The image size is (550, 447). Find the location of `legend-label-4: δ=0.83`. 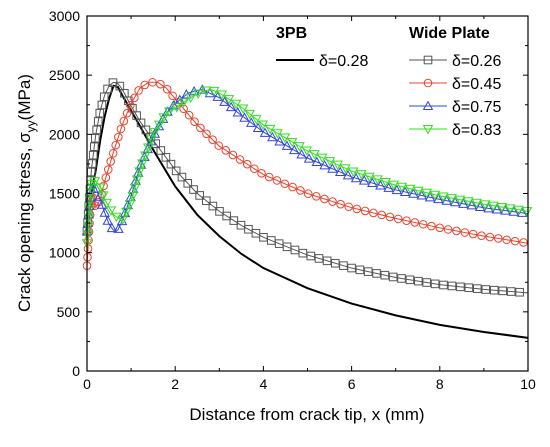

legend-label-4: δ=0.83 is located at coordinates (476, 130).